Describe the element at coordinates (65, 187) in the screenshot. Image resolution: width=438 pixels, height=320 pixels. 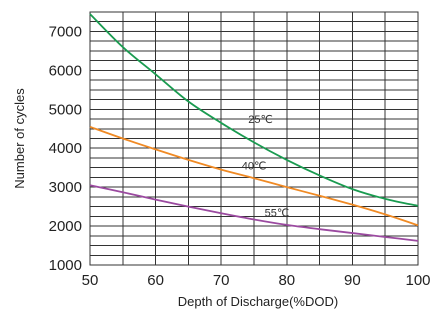
I see `y-tick-label: 3000` at that location.